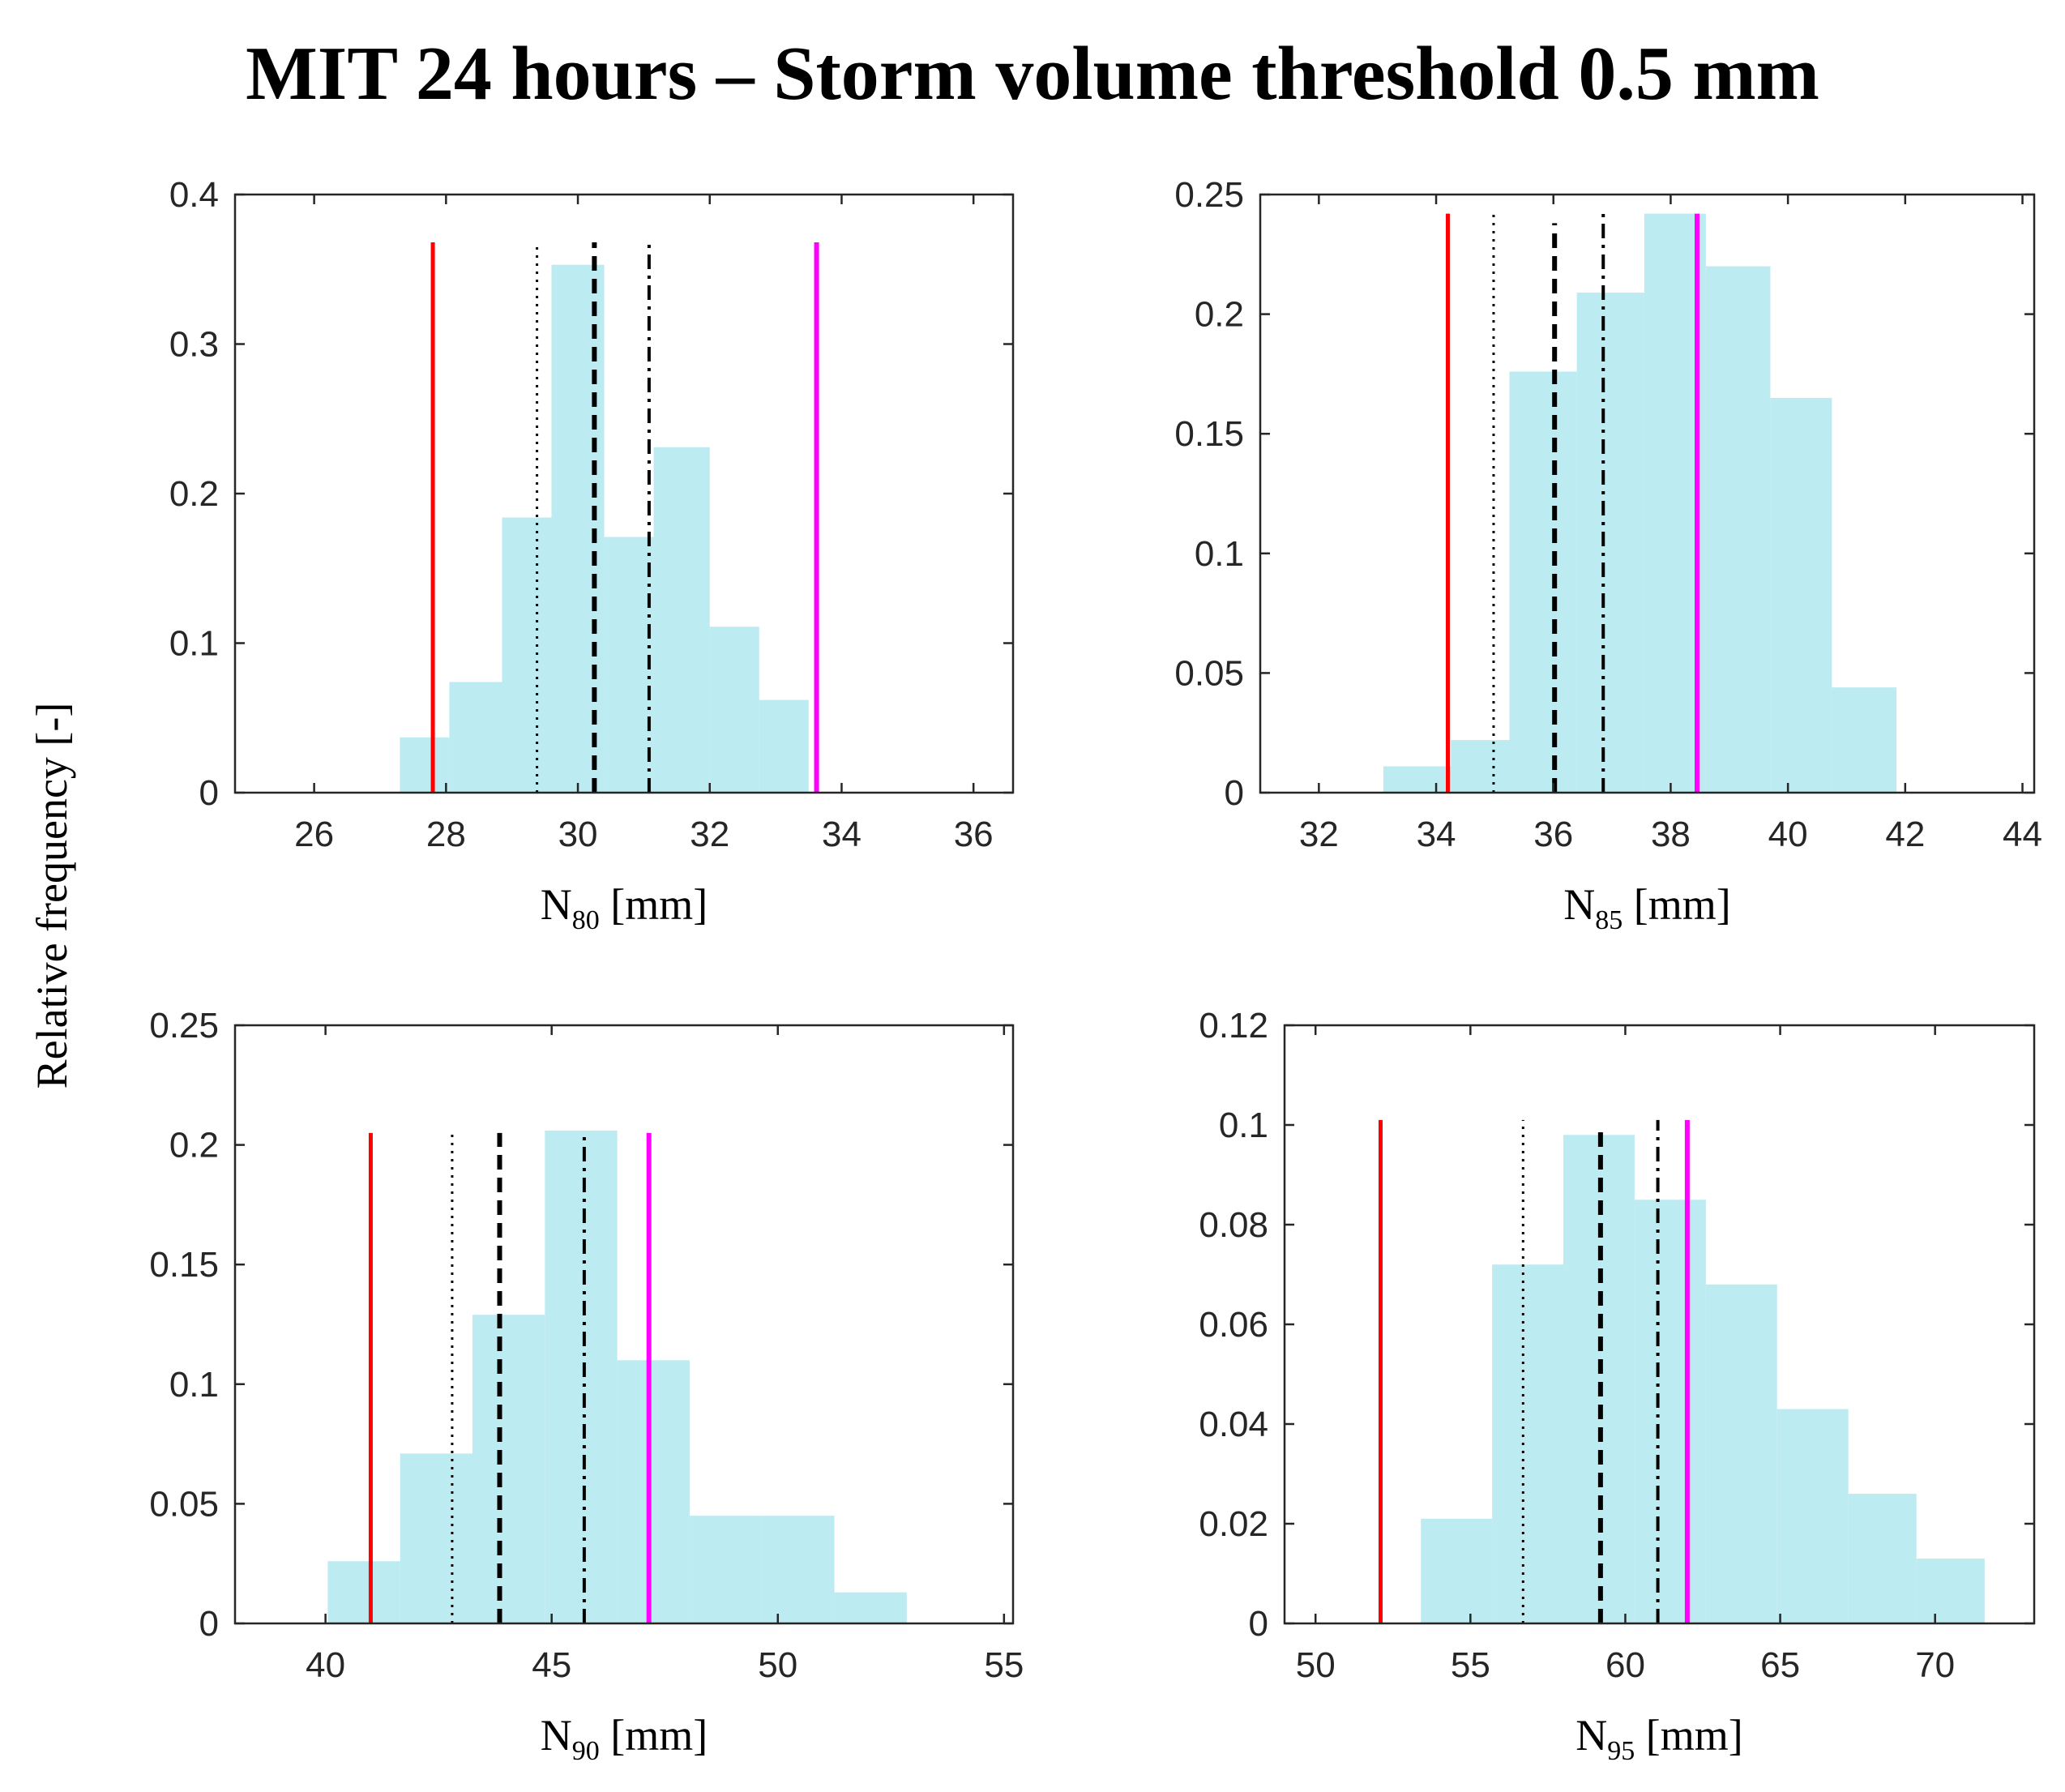 The image size is (2065, 1792). What do you see at coordinates (194, 345) in the screenshot?
I see `y-tick-label: 0.3` at bounding box center [194, 345].